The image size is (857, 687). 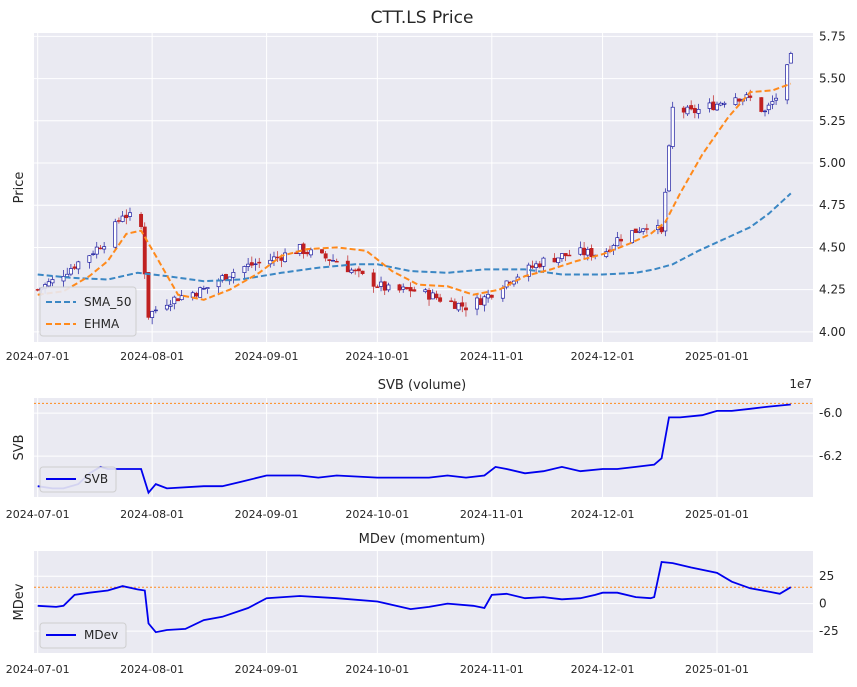 I want to click on subplot-title: SVB (volume), so click(x=422, y=385).